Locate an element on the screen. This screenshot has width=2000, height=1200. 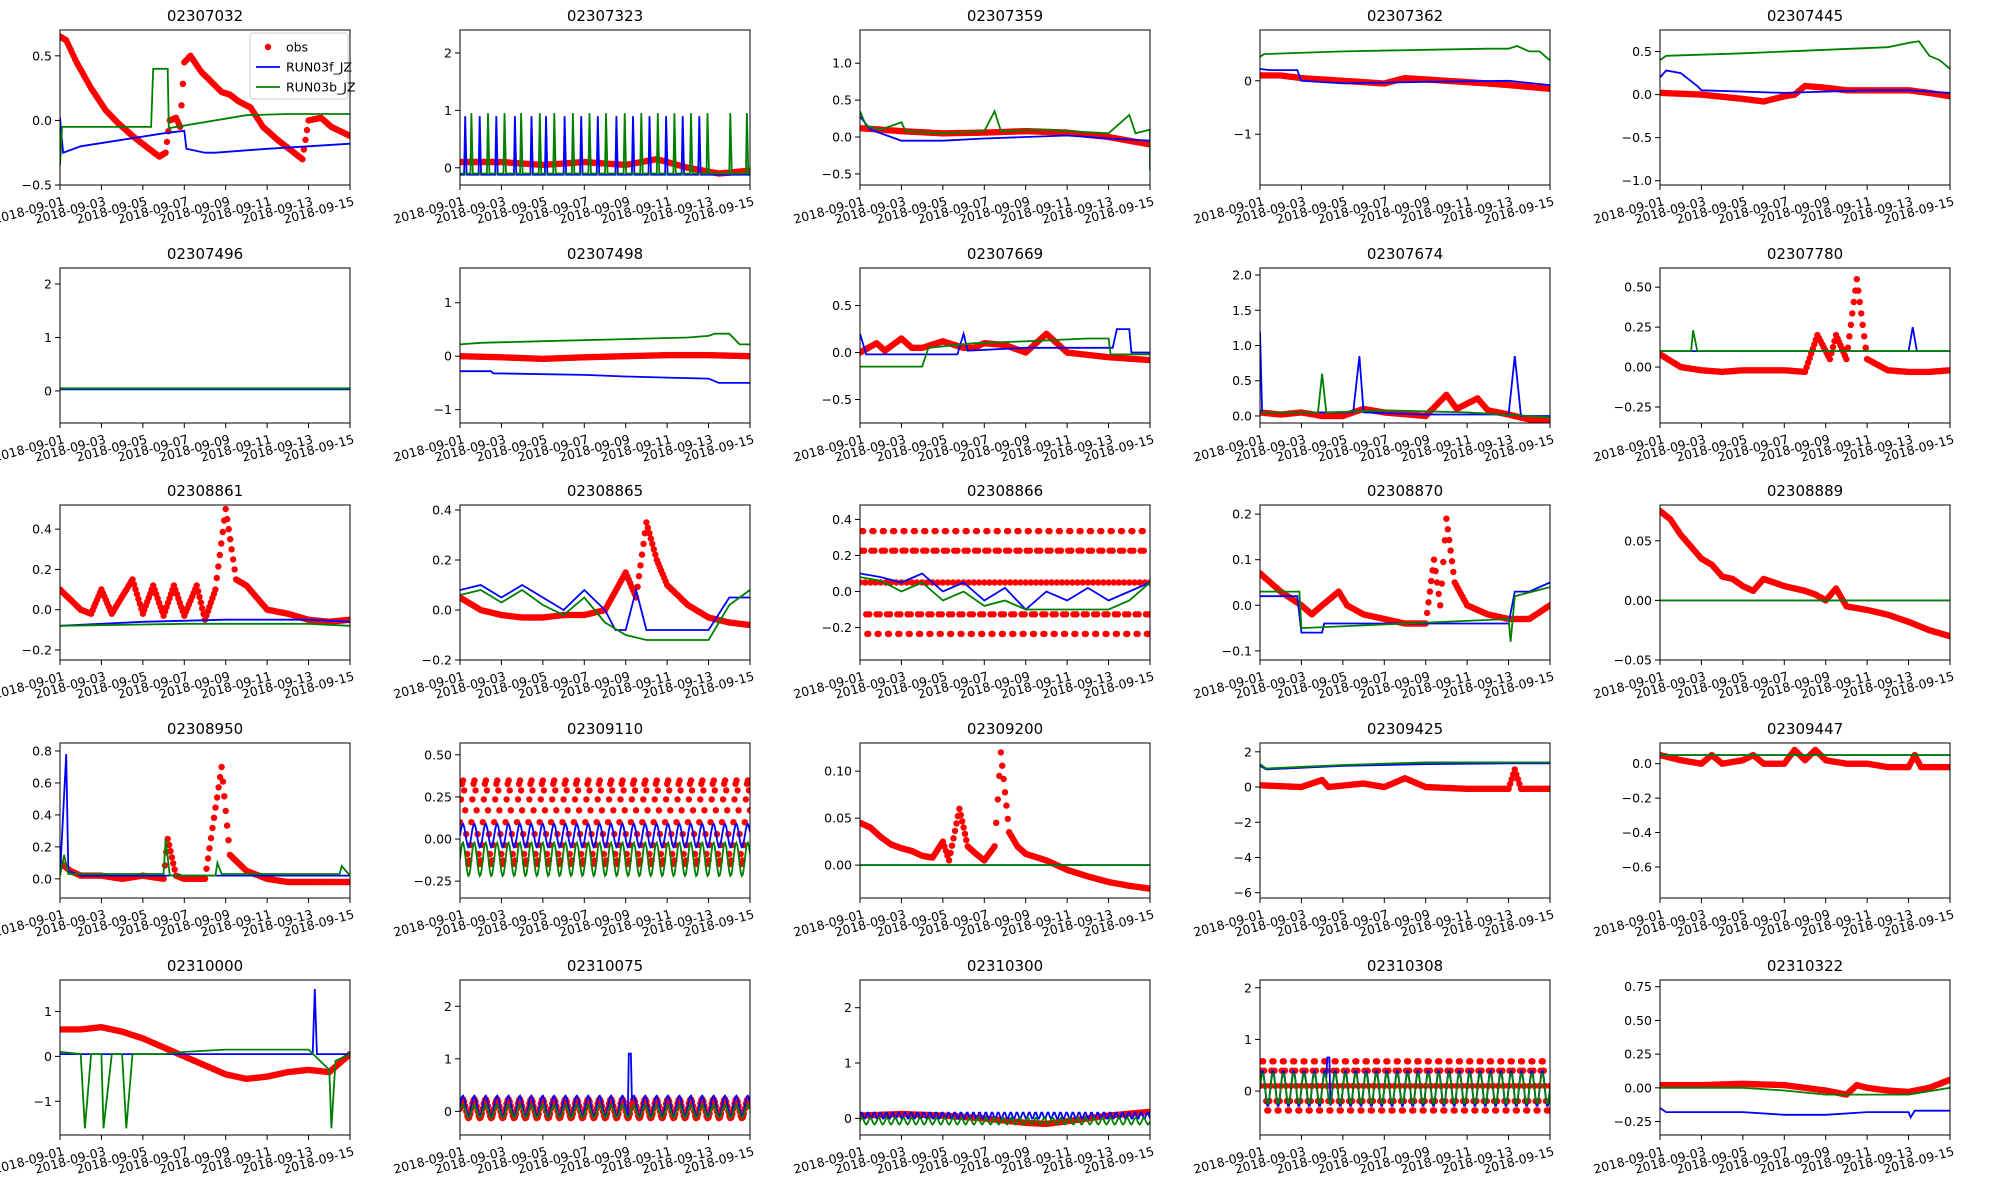
subplot-title: 02310000 is located at coordinates (205, 966).